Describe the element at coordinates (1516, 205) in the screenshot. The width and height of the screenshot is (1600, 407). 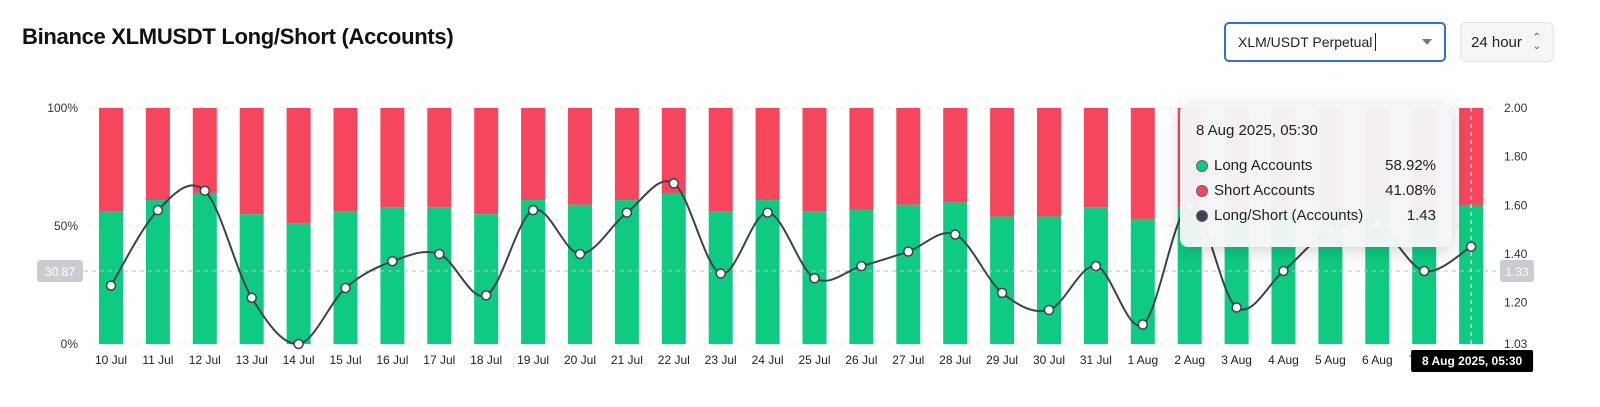
I see `y-right-tick-label: 1.60` at that location.